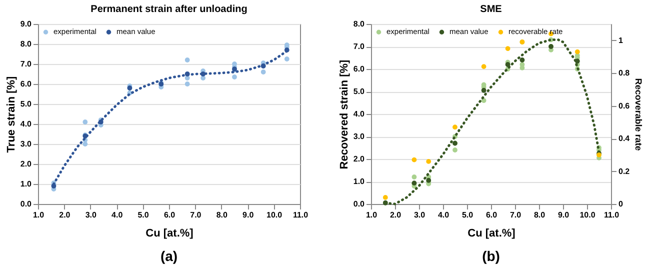 This screenshot has width=666, height=273. I want to click on text: (a), so click(169, 256).